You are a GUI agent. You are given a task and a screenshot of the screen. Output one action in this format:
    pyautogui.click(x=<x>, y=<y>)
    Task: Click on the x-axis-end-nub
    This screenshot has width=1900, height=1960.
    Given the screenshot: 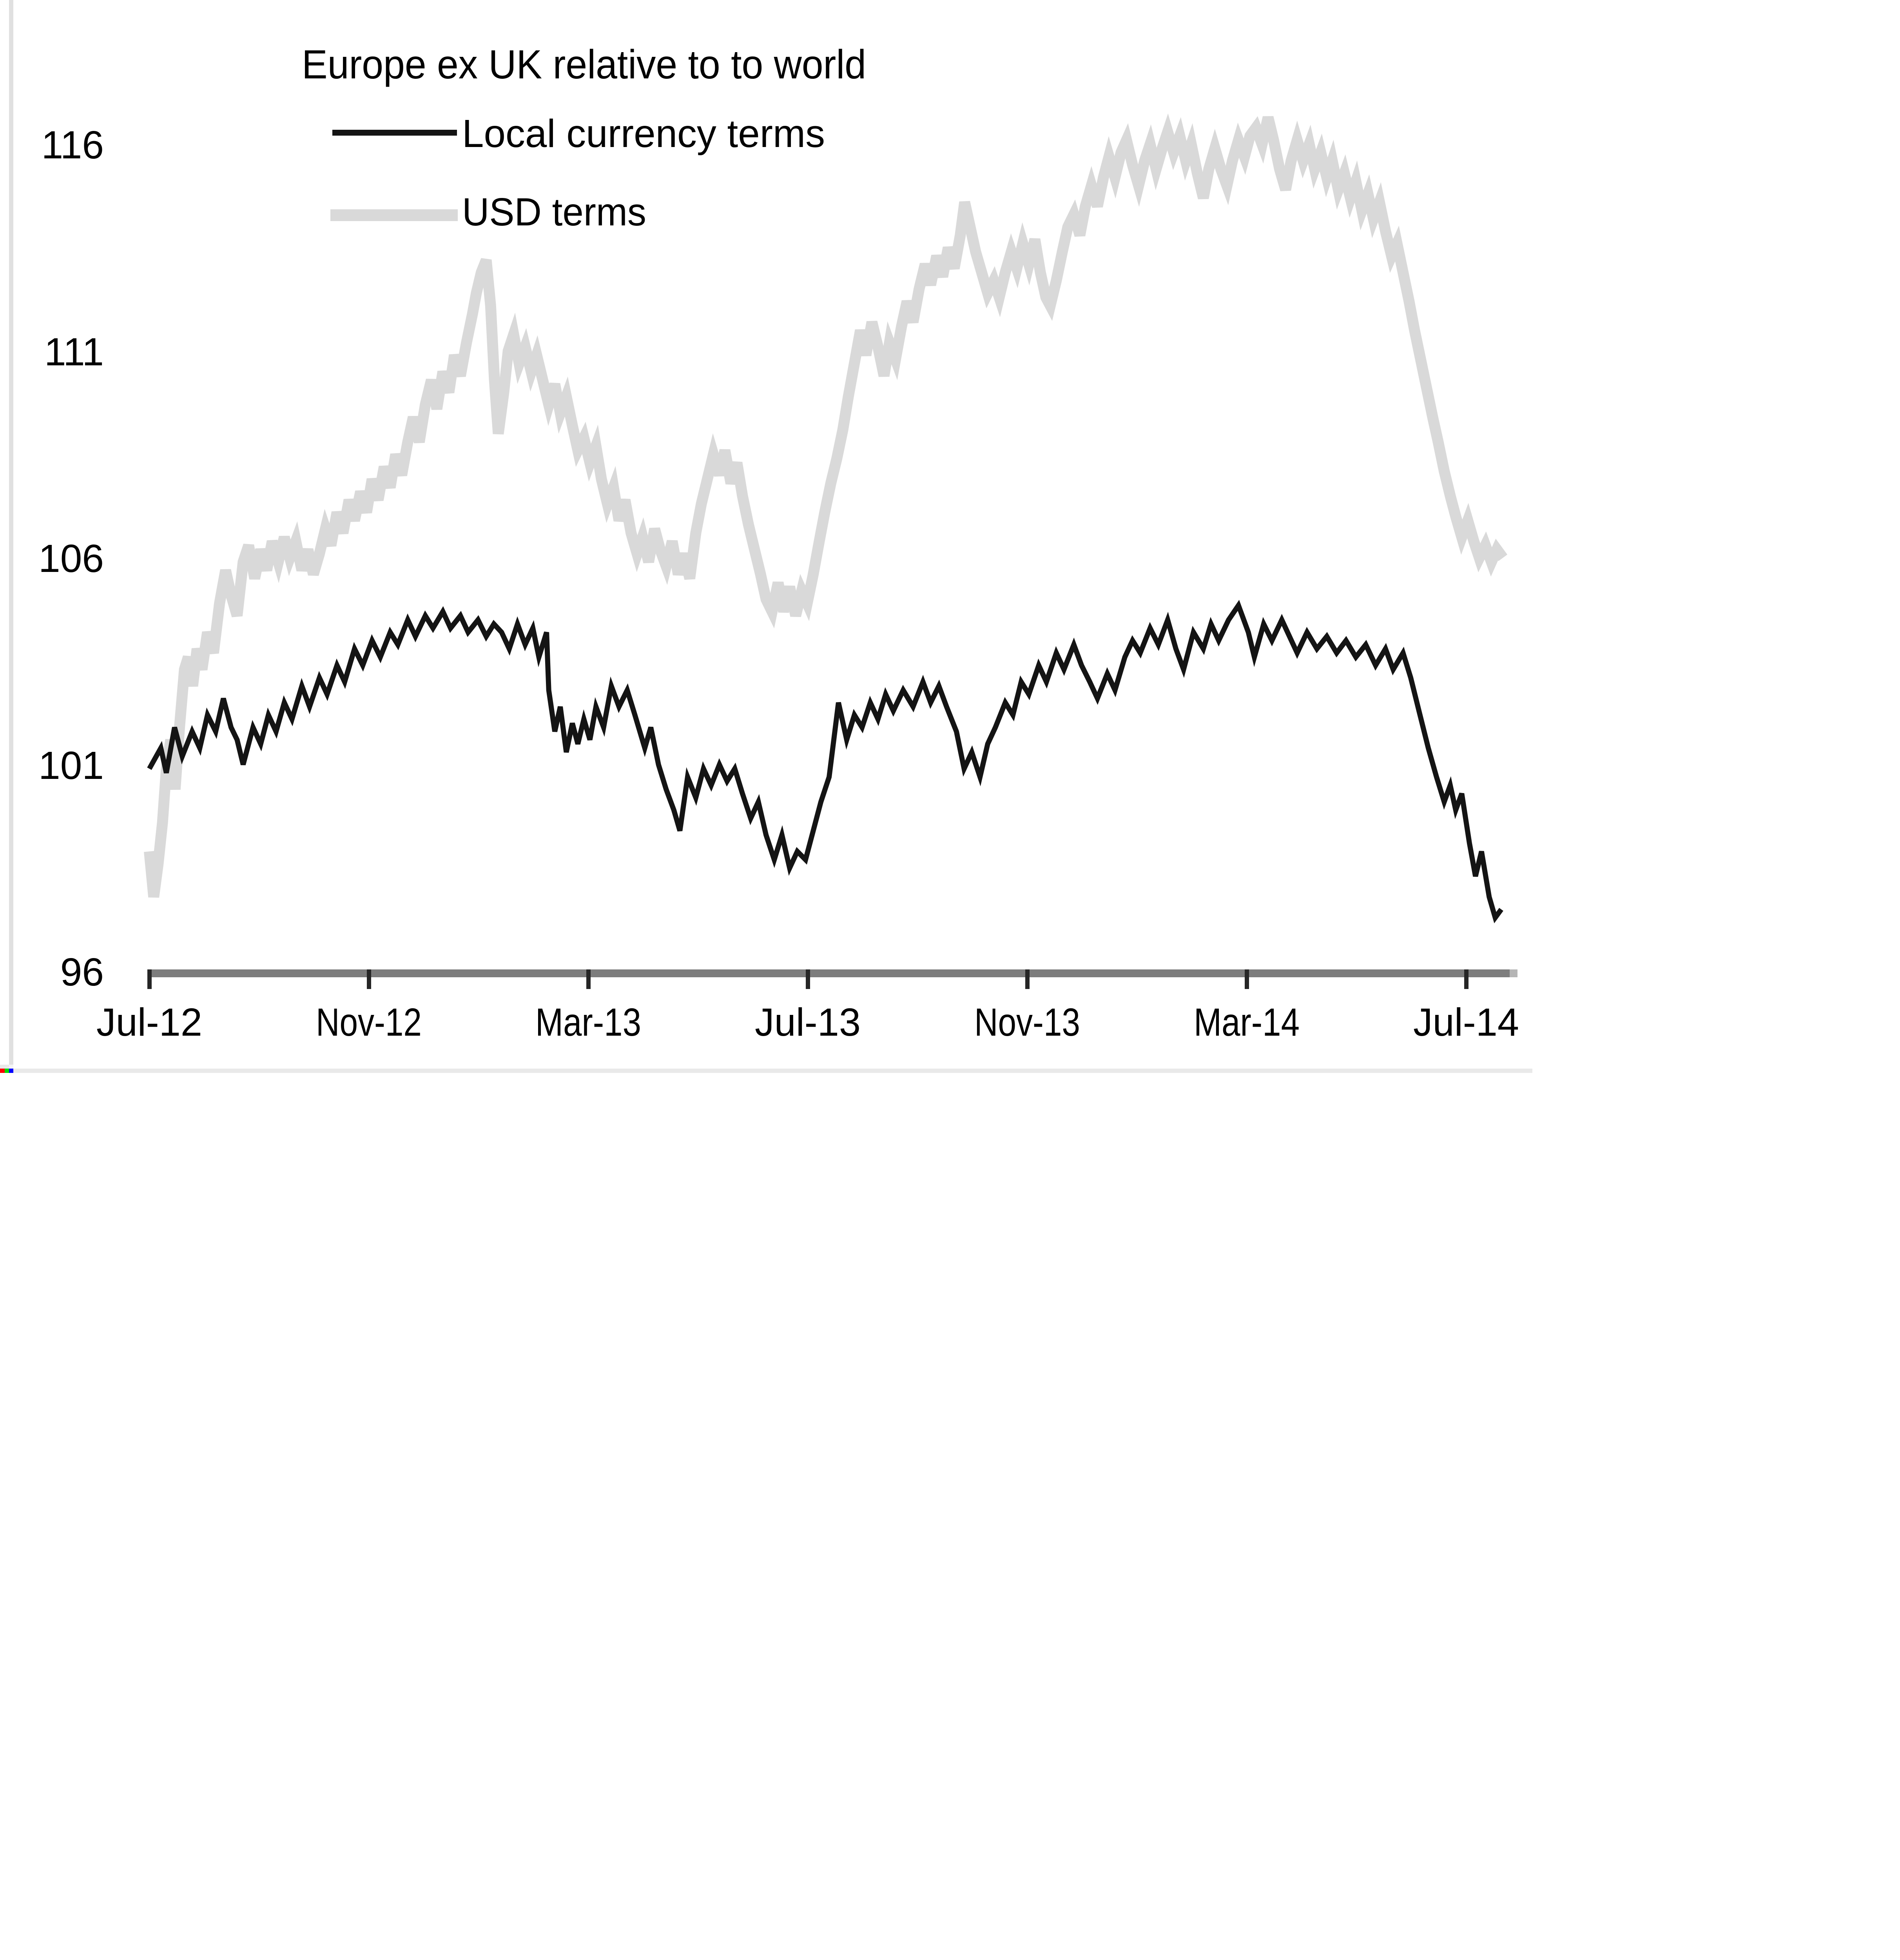 What is the action you would take?
    pyautogui.click(x=1513, y=973)
    